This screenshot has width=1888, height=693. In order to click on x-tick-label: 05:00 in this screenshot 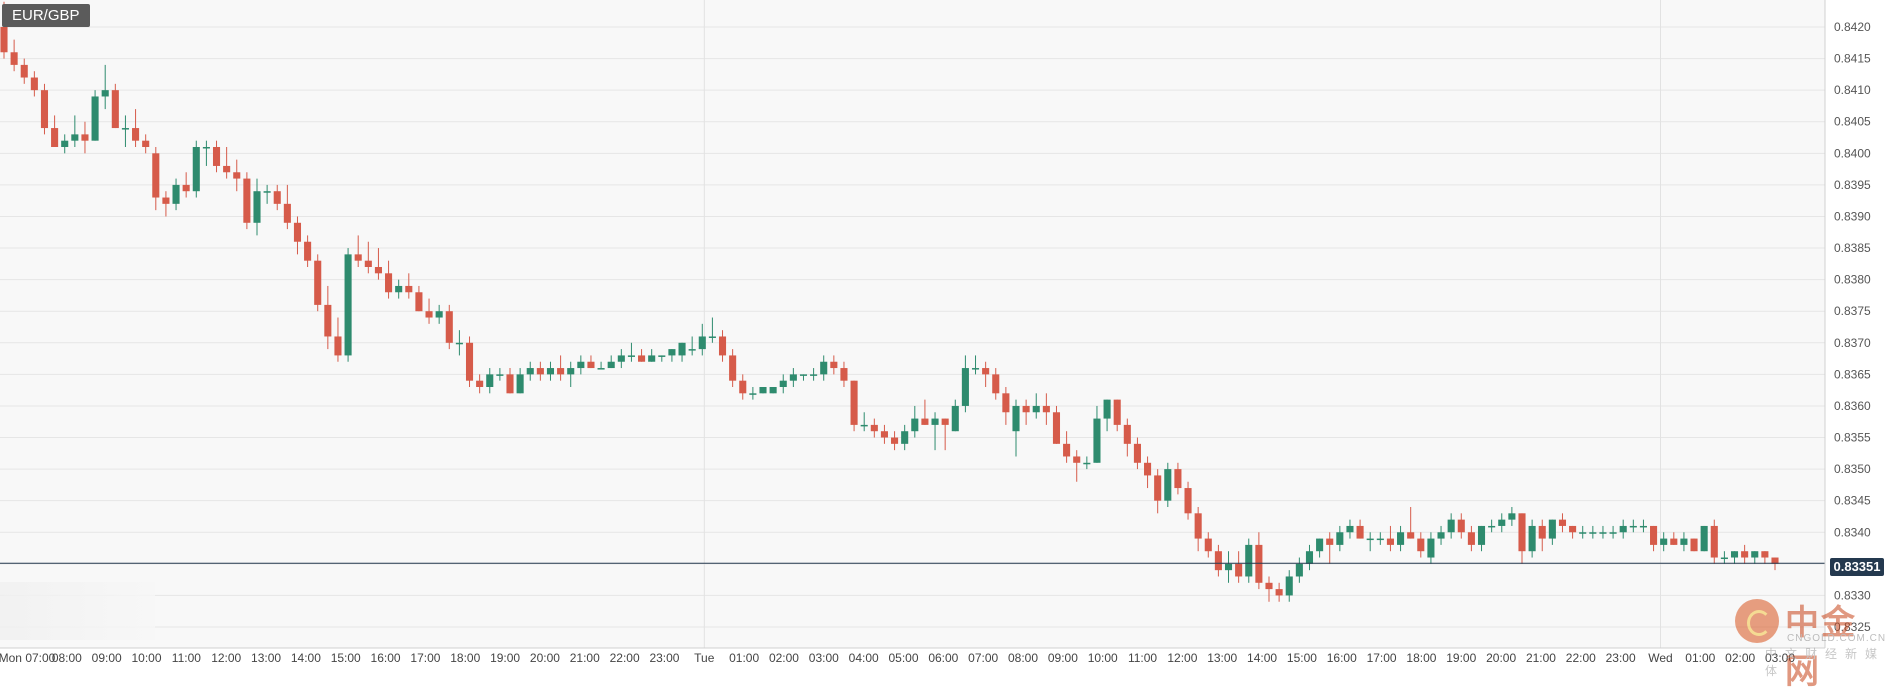, I will do `click(903, 658)`.